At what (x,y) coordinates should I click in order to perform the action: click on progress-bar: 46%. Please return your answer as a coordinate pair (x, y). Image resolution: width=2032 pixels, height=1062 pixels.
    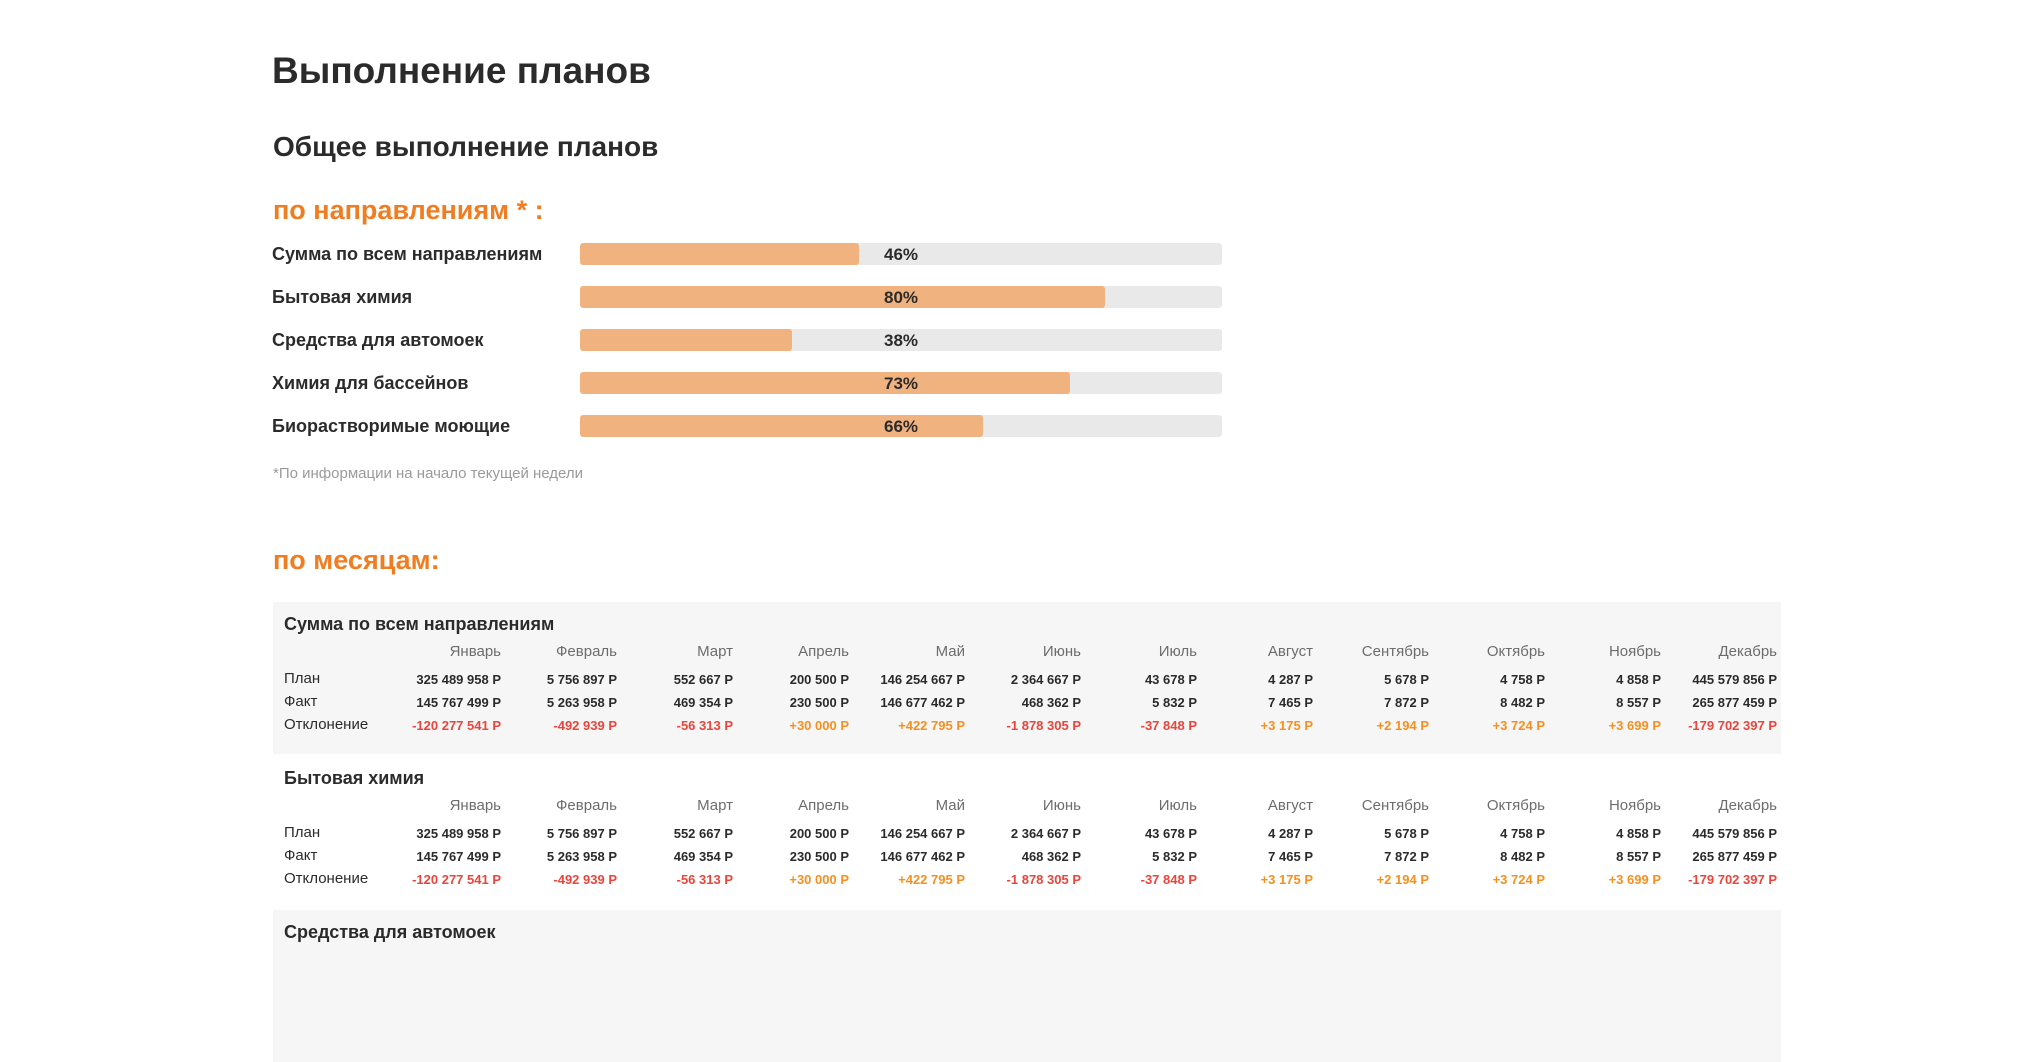
    Looking at the image, I should click on (901, 254).